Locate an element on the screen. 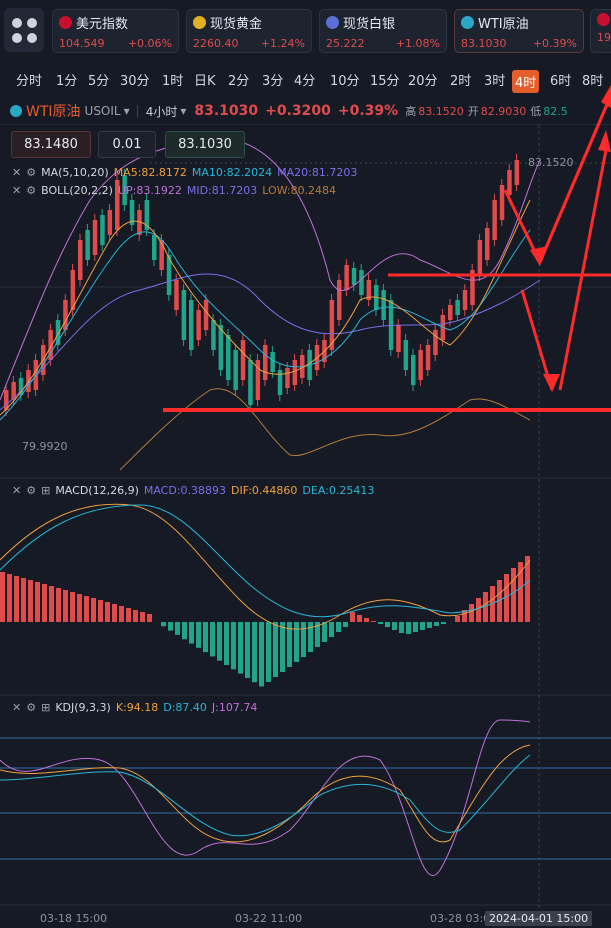 The image size is (611, 928). ticker-name: 现货黄金 is located at coordinates (236, 24).